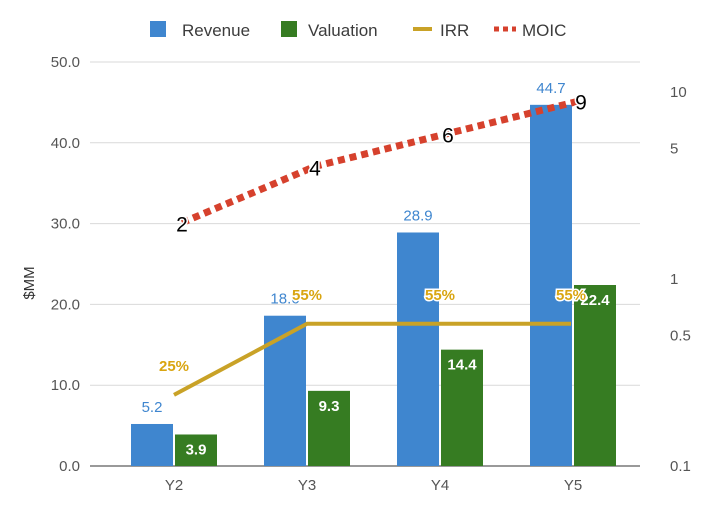  What do you see at coordinates (680, 466) in the screenshot?
I see `y2-tick-label: 0.1` at bounding box center [680, 466].